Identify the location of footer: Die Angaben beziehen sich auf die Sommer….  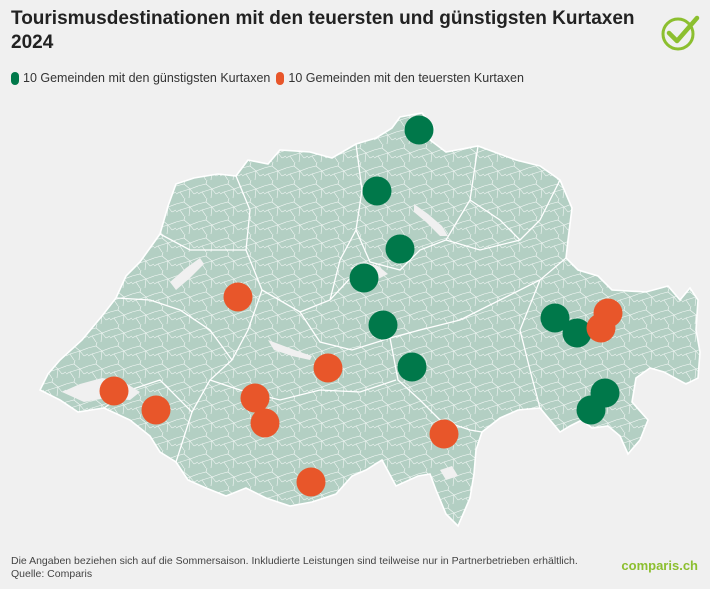
(294, 568).